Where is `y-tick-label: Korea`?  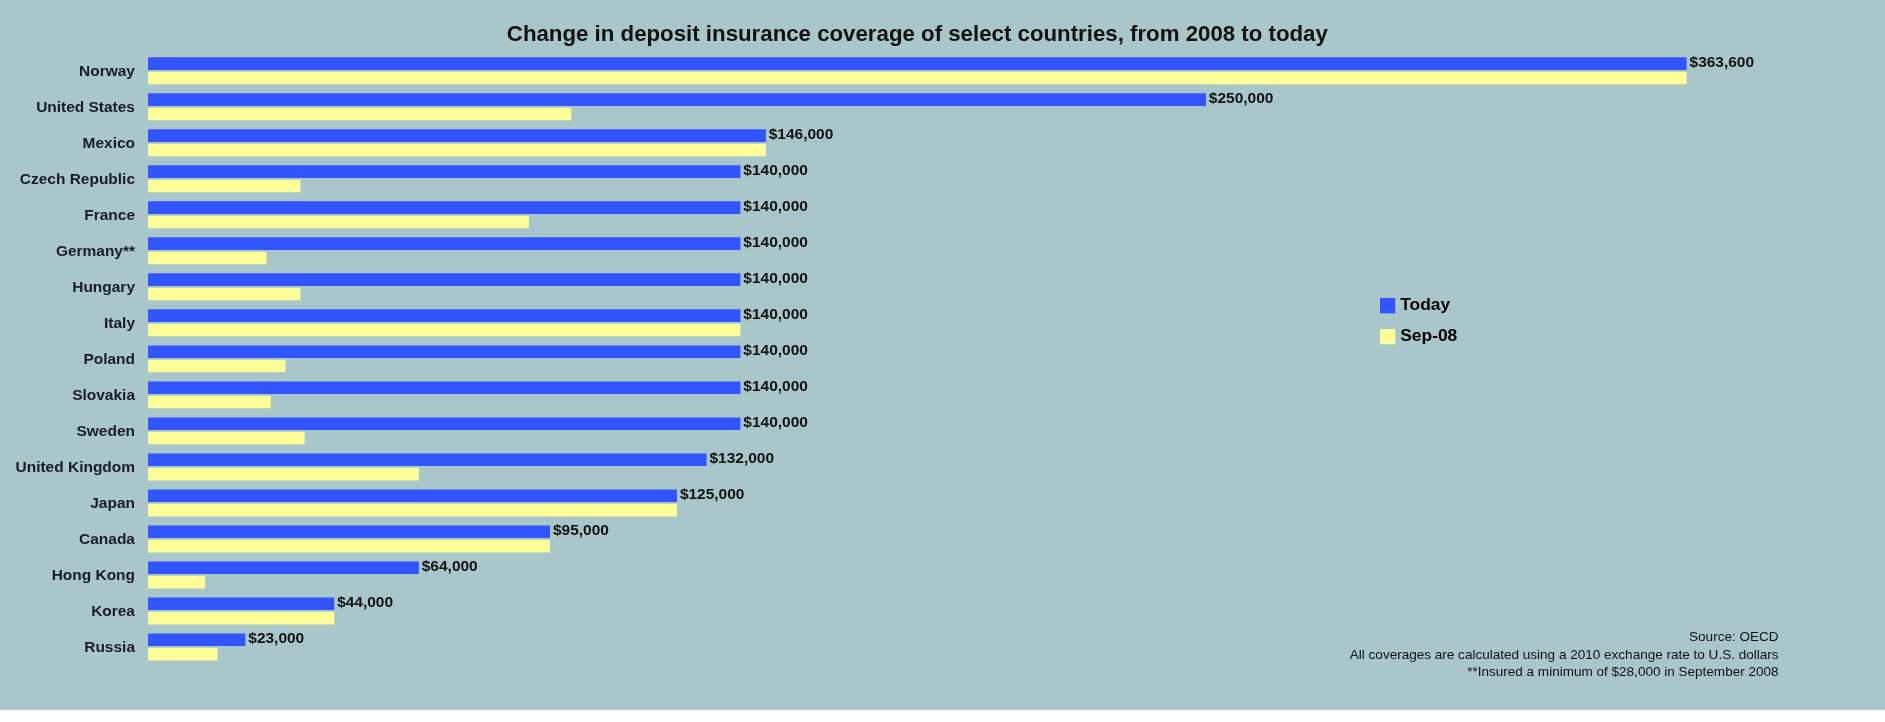 y-tick-label: Korea is located at coordinates (113, 610).